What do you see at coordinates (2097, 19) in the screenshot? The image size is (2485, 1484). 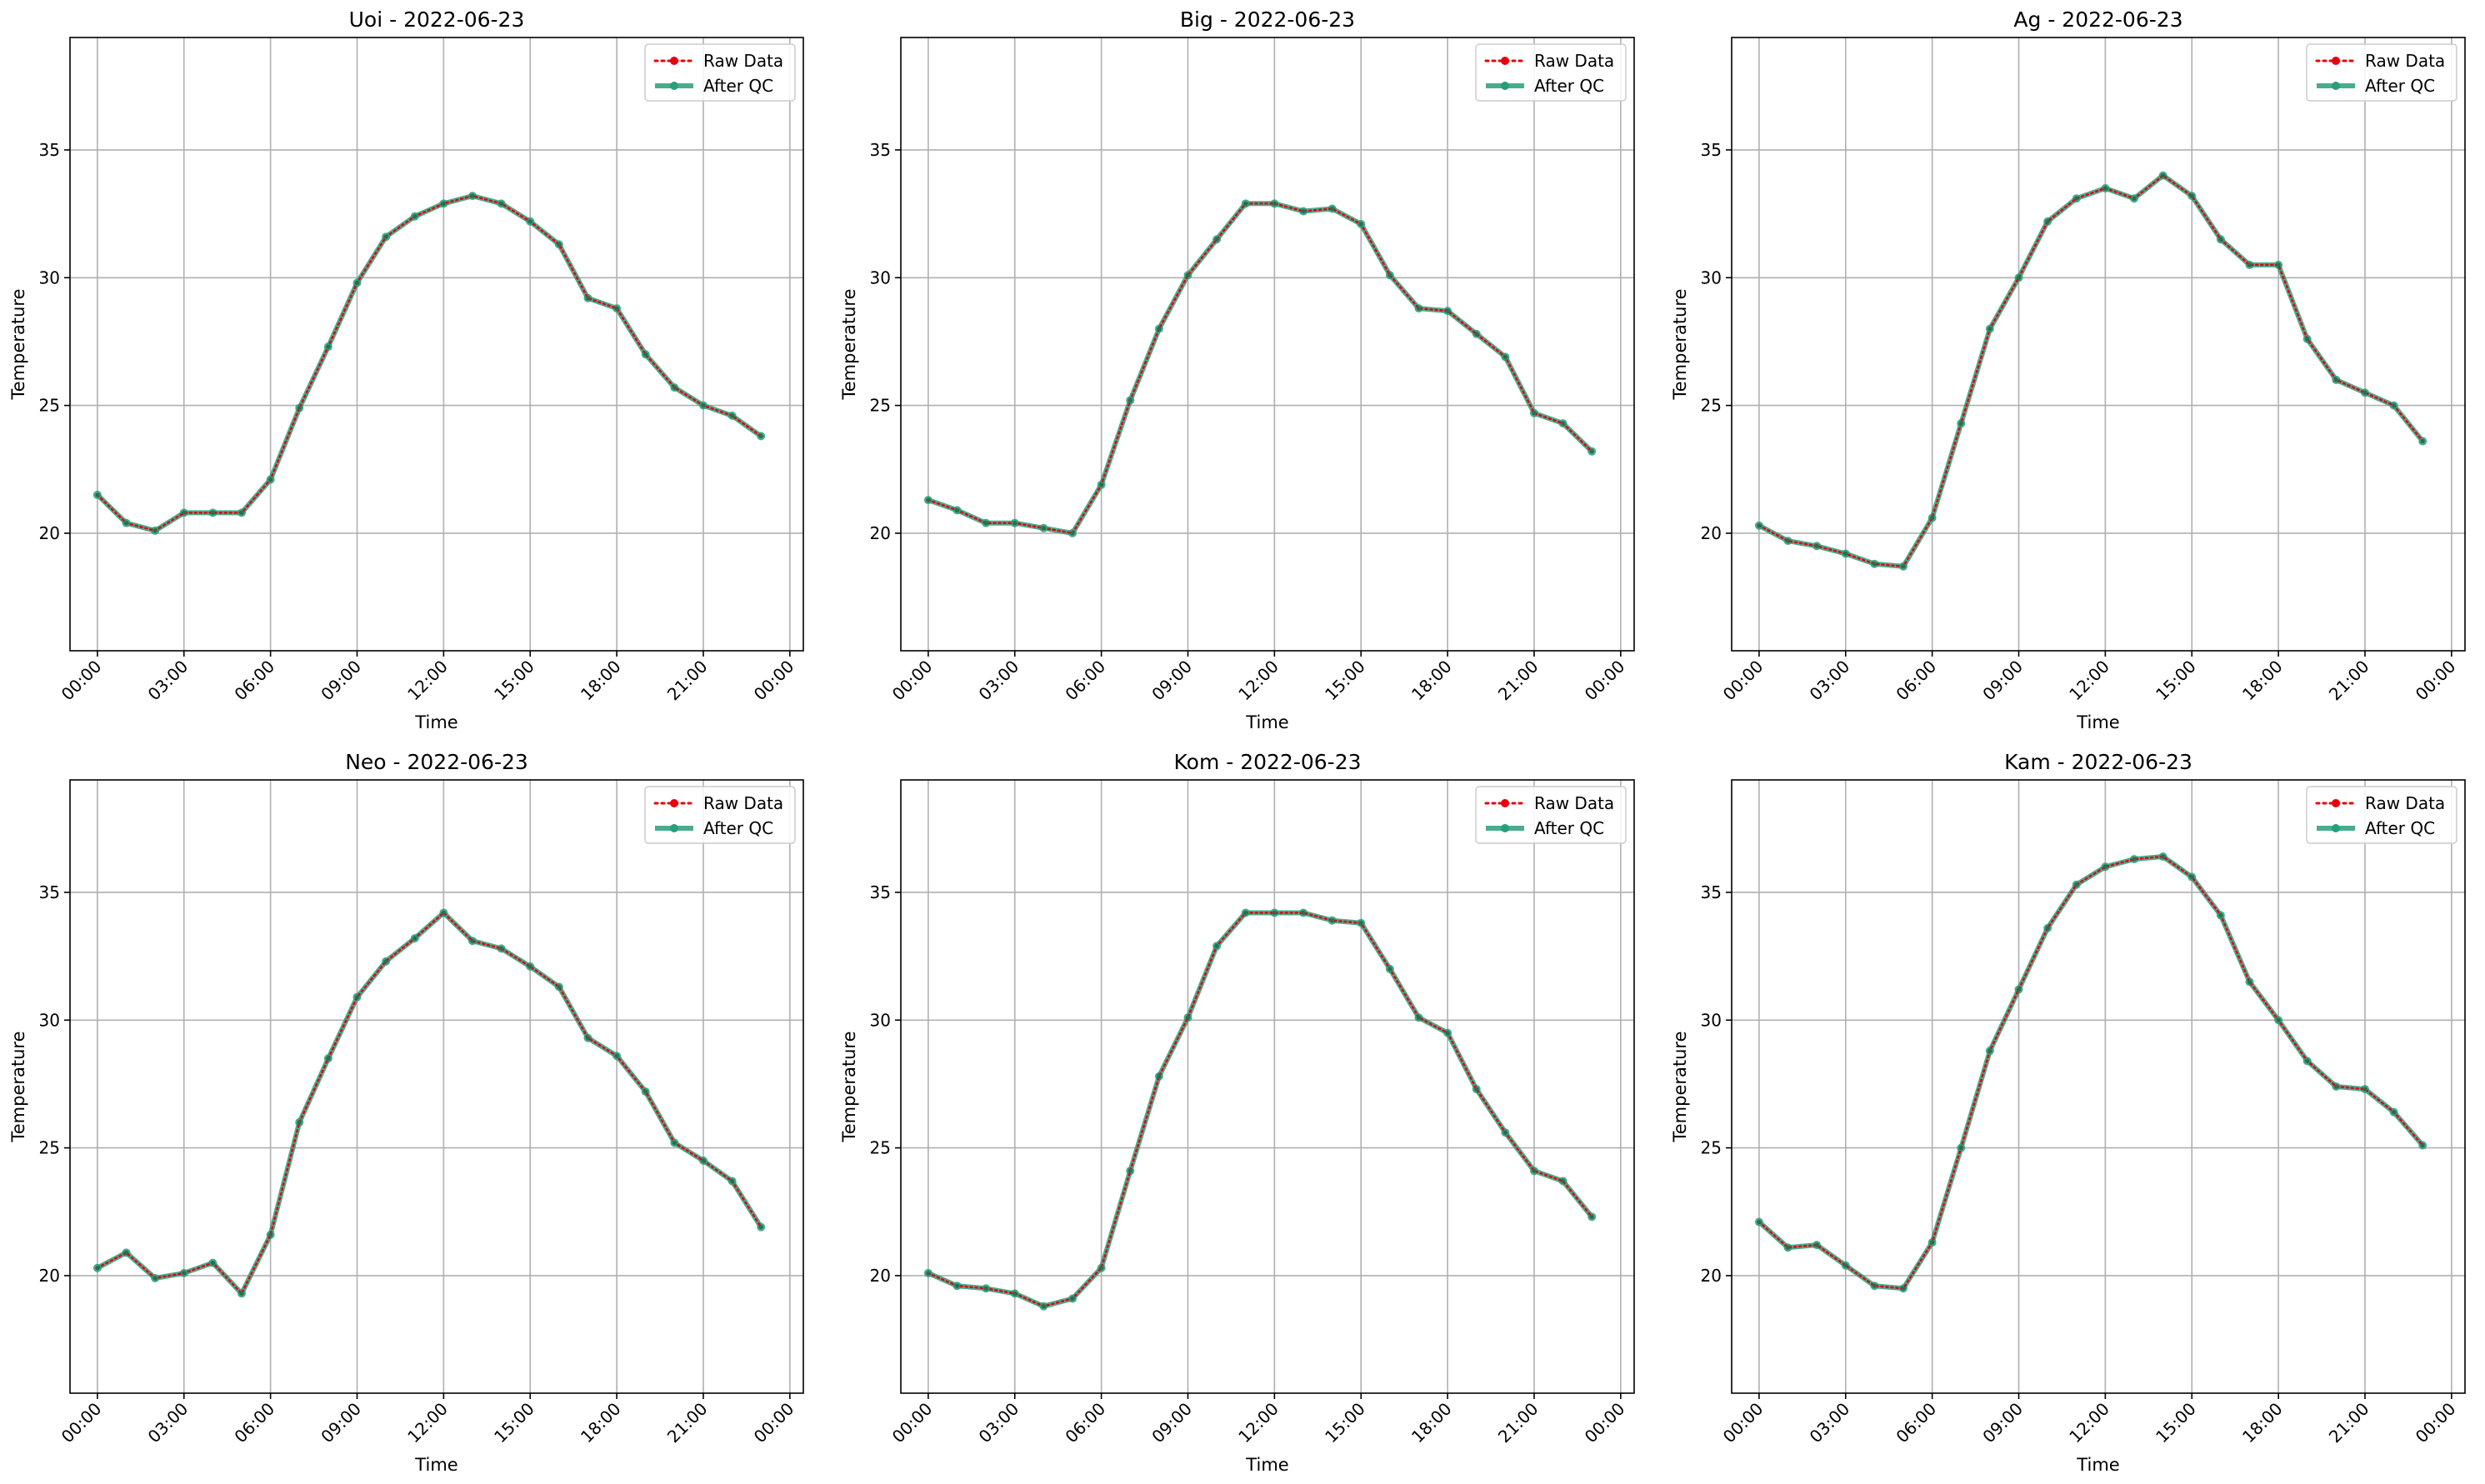 I see `subplot-title: Ag - 2022-06-23` at bounding box center [2097, 19].